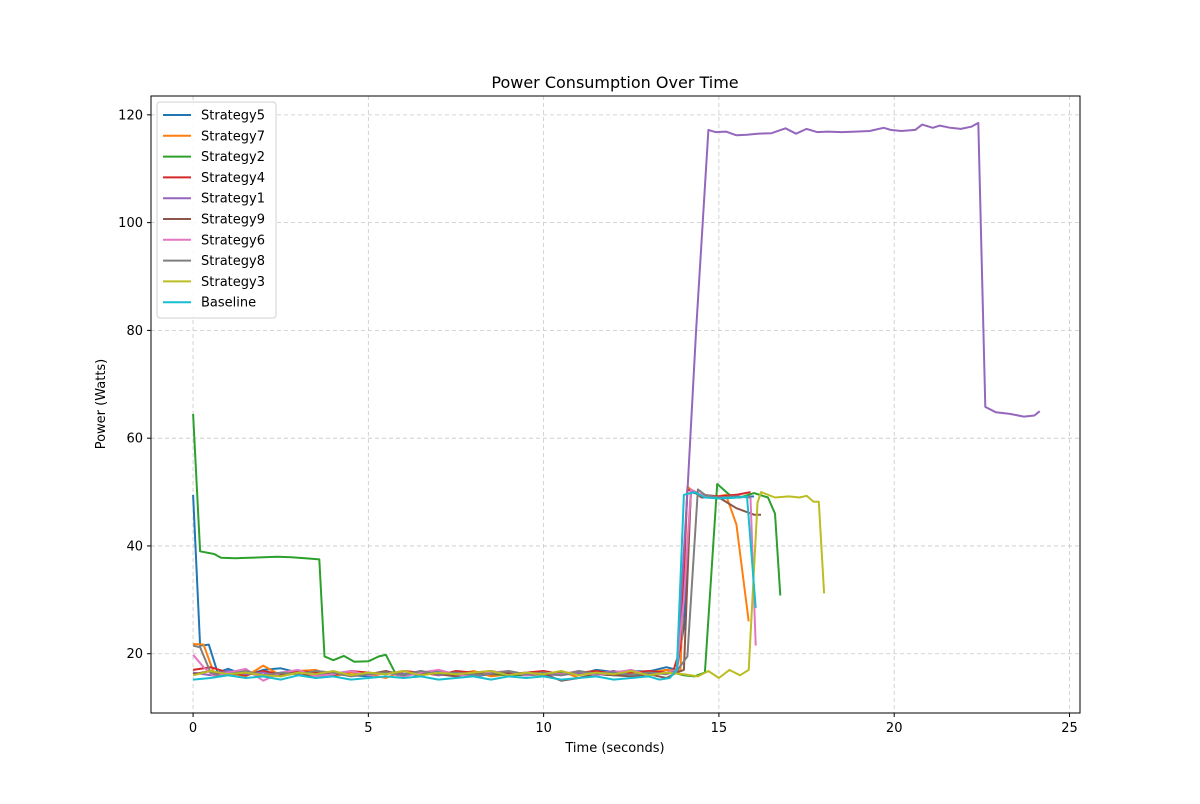  What do you see at coordinates (233, 220) in the screenshot?
I see `legend-label: Strategy9` at bounding box center [233, 220].